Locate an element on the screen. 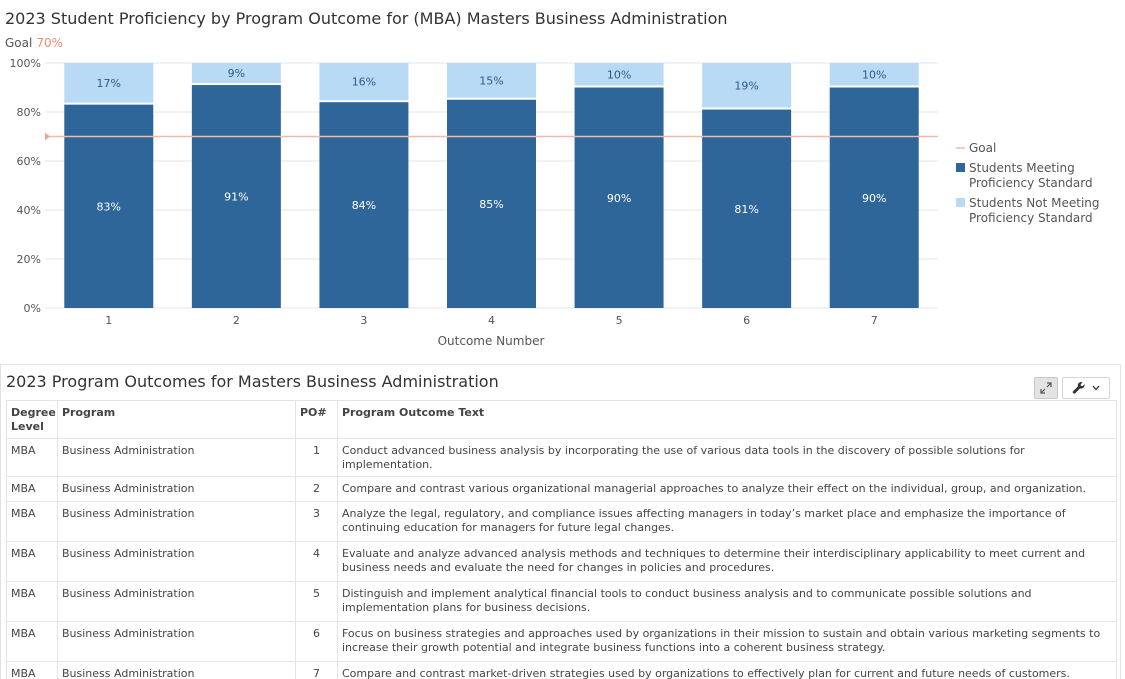 The image size is (1125, 679). cell-po: 4 is located at coordinates (316, 561).